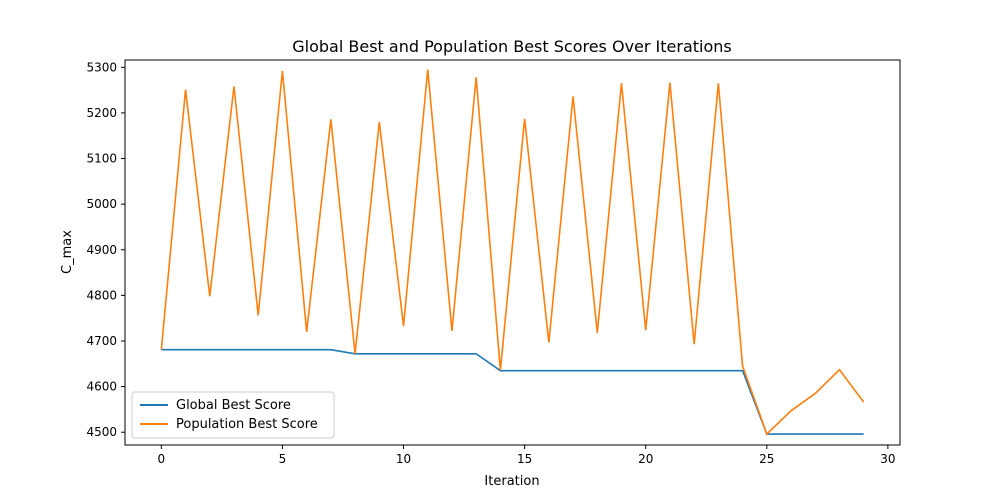 Image resolution: width=1000 pixels, height=500 pixels. Describe the element at coordinates (162, 459) in the screenshot. I see `x-tick-label: 0` at that location.